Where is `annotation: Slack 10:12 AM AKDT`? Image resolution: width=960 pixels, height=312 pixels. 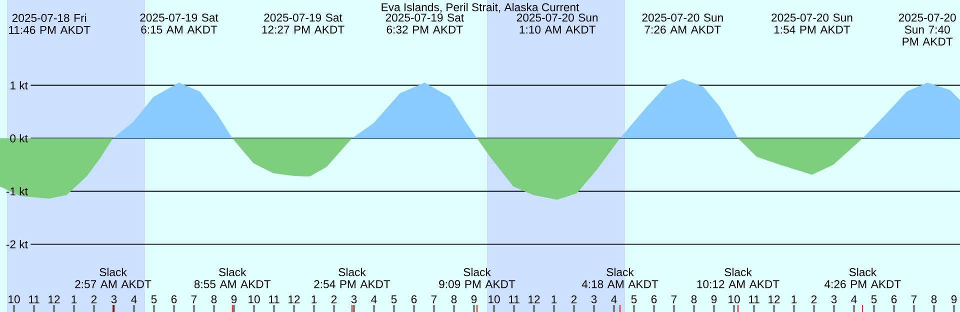 annotation: Slack 10:12 AM AKDT is located at coordinates (738, 278).